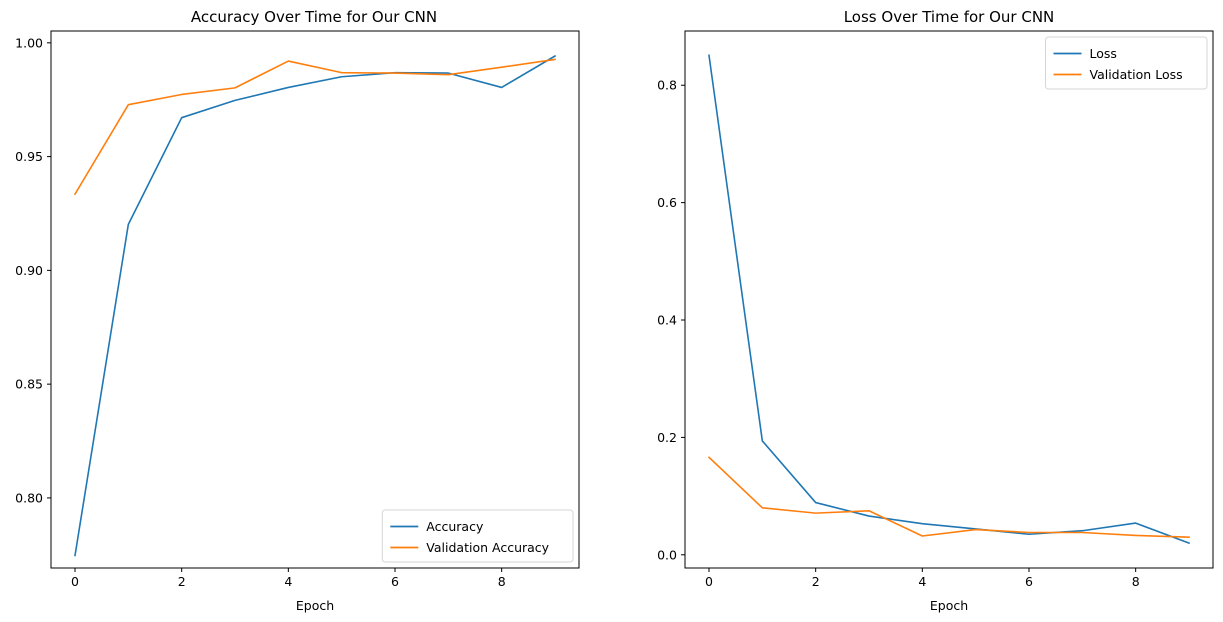 The width and height of the screenshot is (1223, 622). I want to click on loss-legend-label: Loss, so click(1103, 53).